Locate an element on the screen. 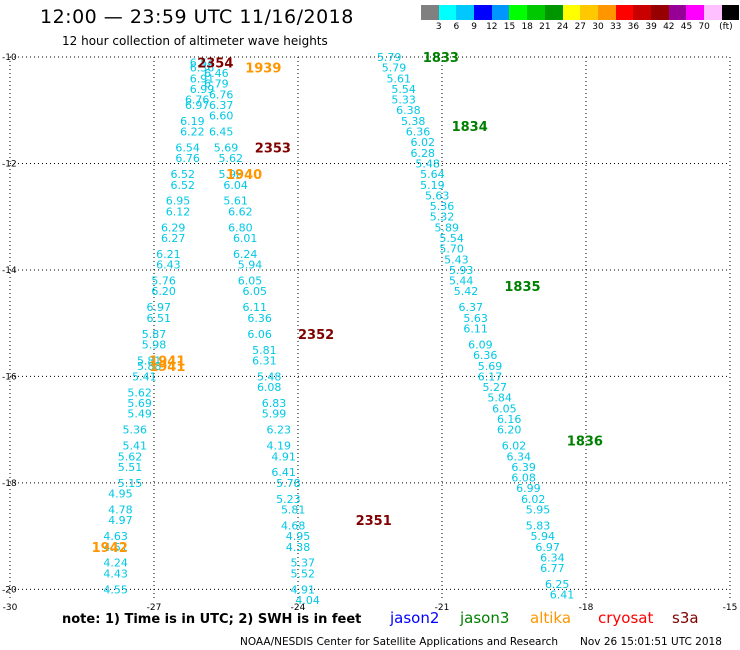  wave-height-value: 4.04 is located at coordinates (307, 600).